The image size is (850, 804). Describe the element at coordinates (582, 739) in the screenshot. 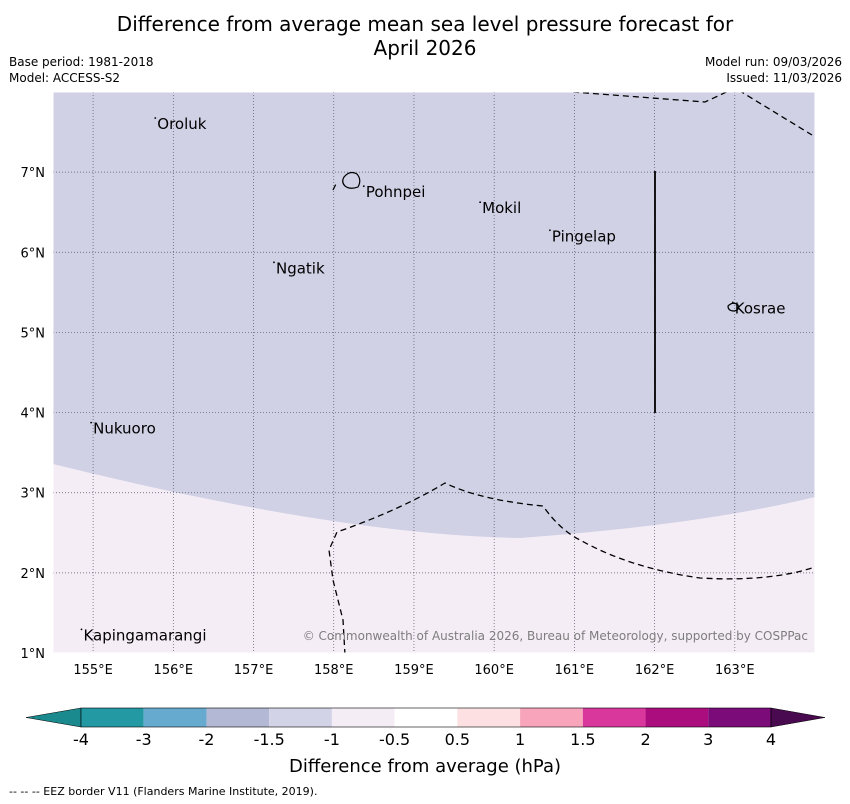

I see `colorbar-tick-label: 1.5` at that location.